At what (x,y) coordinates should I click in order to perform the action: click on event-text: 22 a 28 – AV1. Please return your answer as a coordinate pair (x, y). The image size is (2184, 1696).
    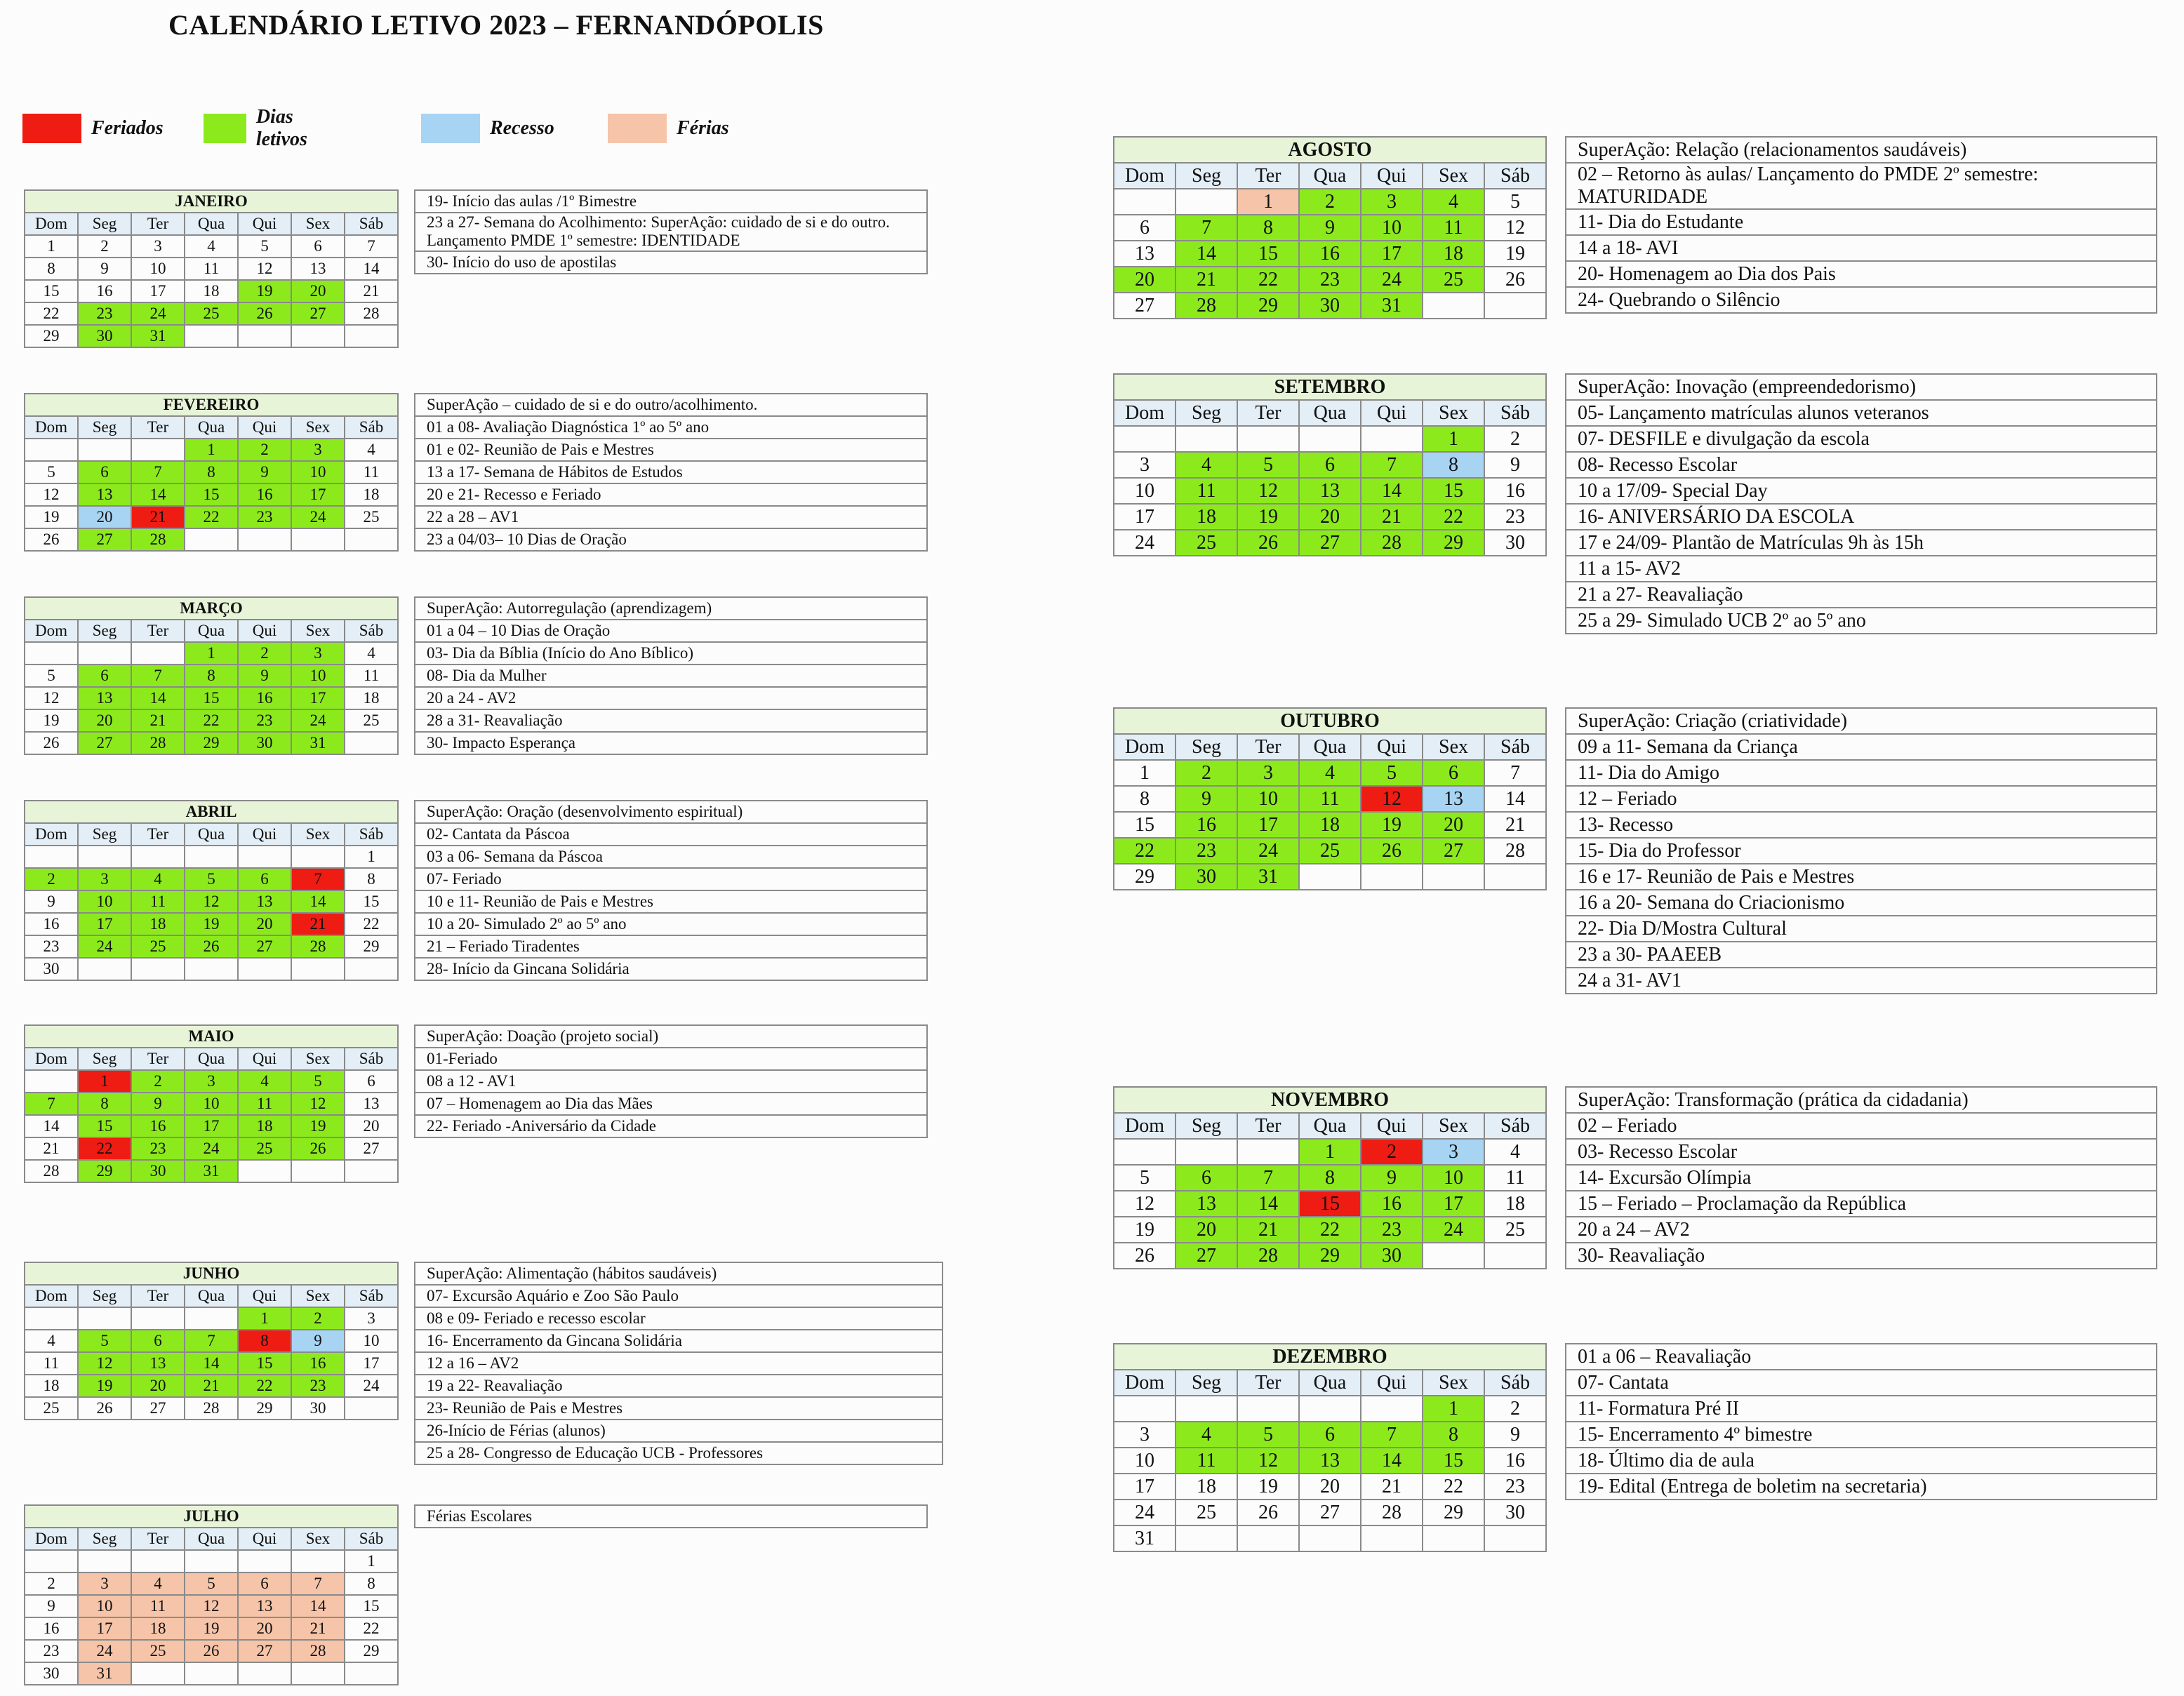
    Looking at the image, I should click on (671, 517).